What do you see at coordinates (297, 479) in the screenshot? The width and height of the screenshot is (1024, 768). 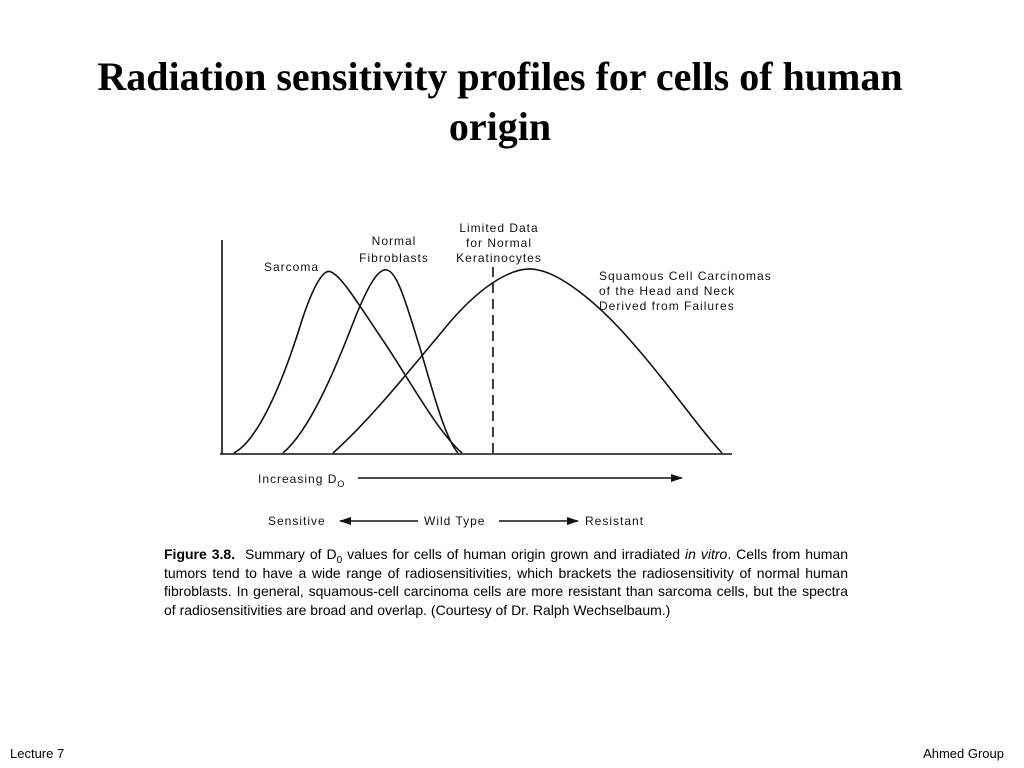 I see `increasing-d0-prefix: Increasing D` at bounding box center [297, 479].